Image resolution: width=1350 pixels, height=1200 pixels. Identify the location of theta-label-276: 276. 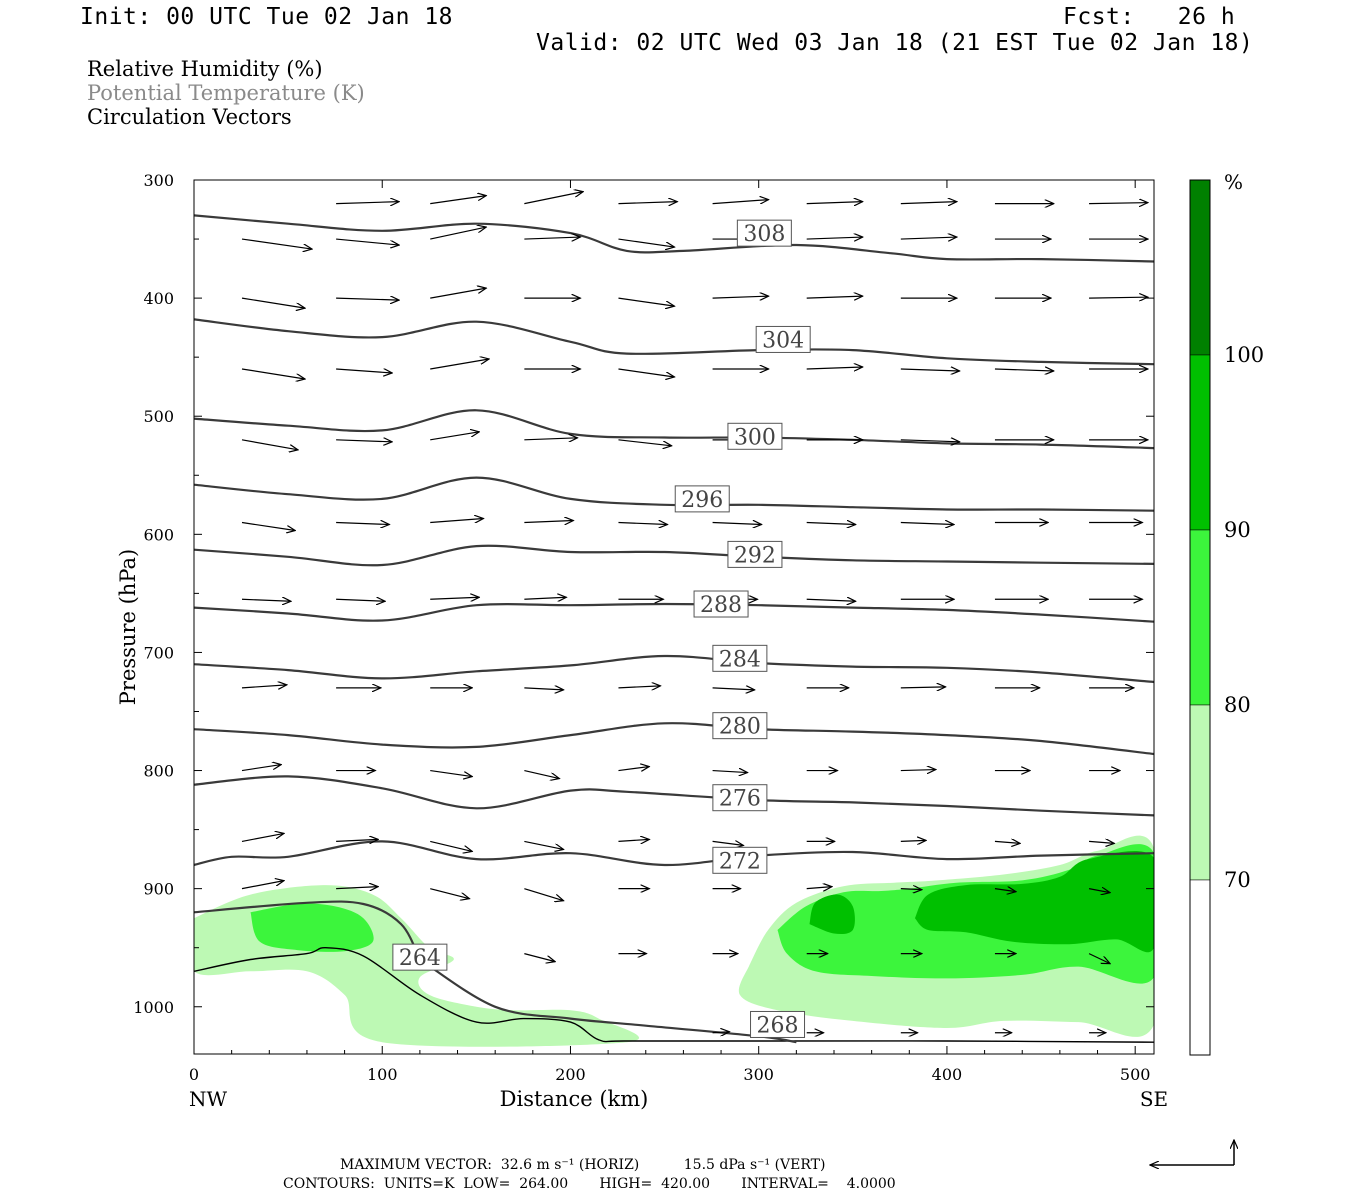
(740, 798).